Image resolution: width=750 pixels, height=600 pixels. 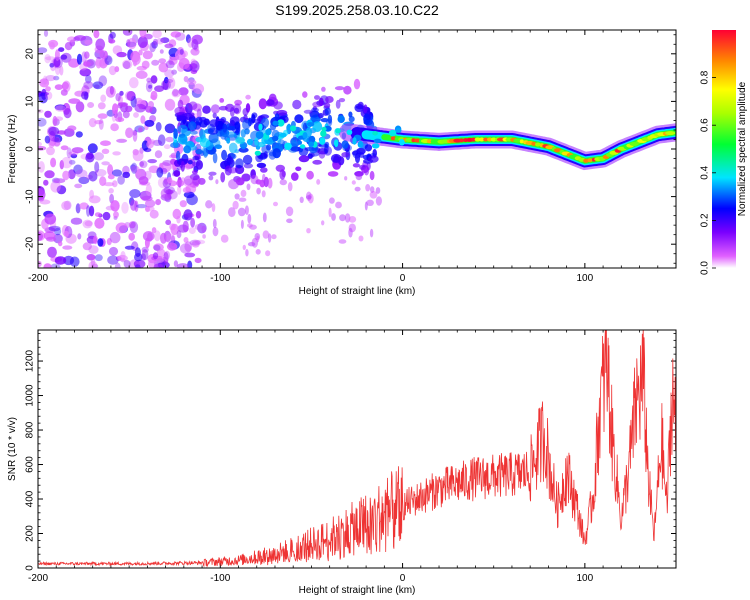 I want to click on spectrogram-x-label: Height of straight line (km), so click(x=357, y=291).